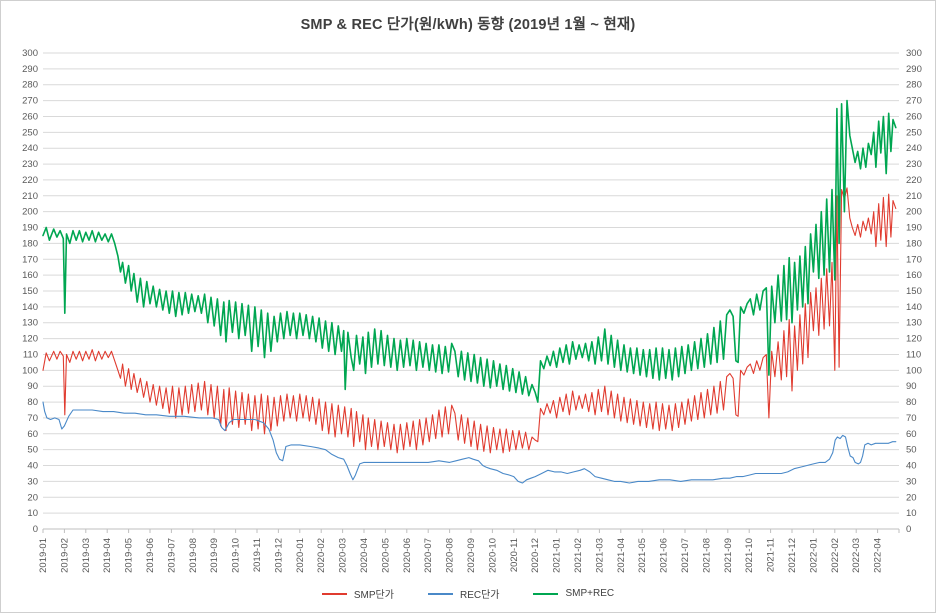 This screenshot has width=936, height=613. What do you see at coordinates (440, 593) in the screenshot?
I see `rec-line-marker-icon` at bounding box center [440, 593].